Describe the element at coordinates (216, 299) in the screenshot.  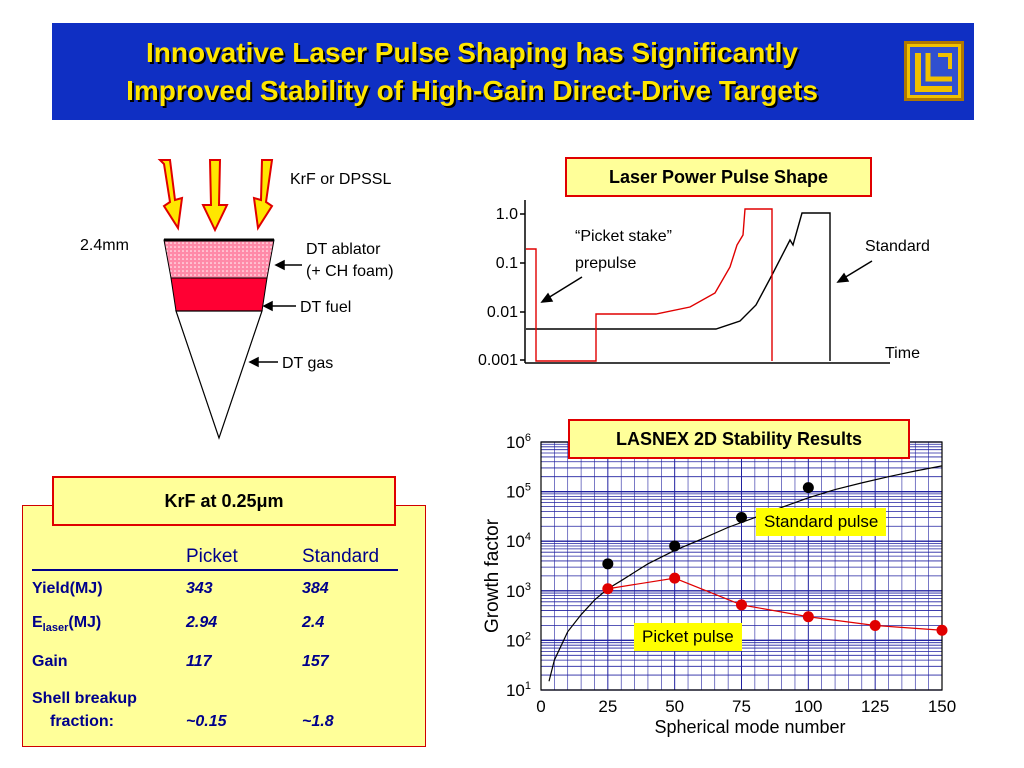
I see `target-cone-diagram` at that location.